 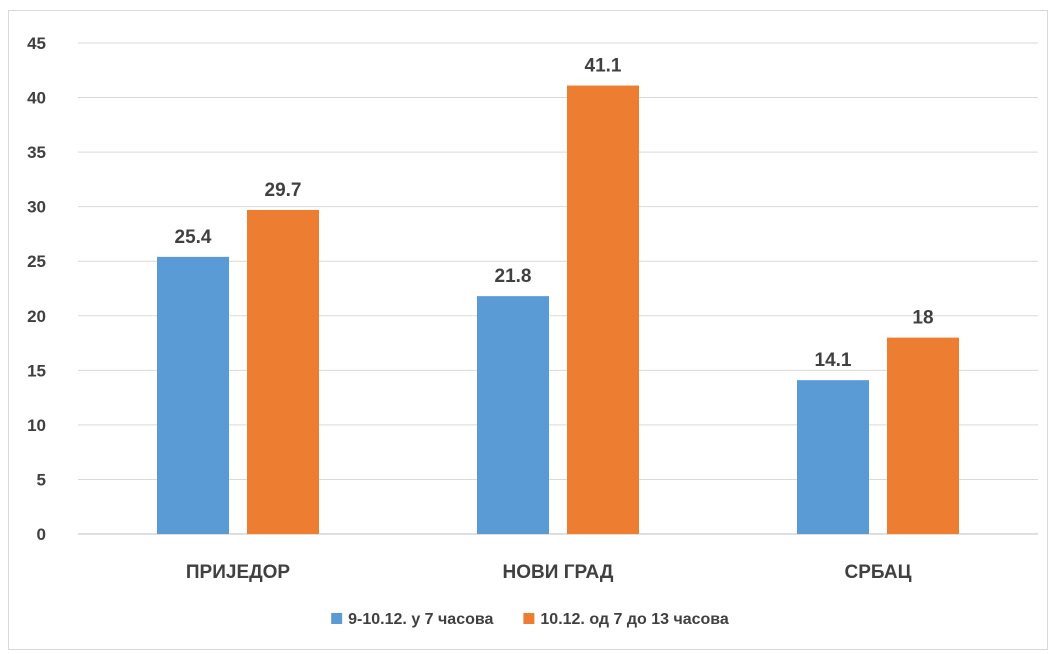 I want to click on category-label: ПРИЈЕДОР, so click(x=238, y=572).